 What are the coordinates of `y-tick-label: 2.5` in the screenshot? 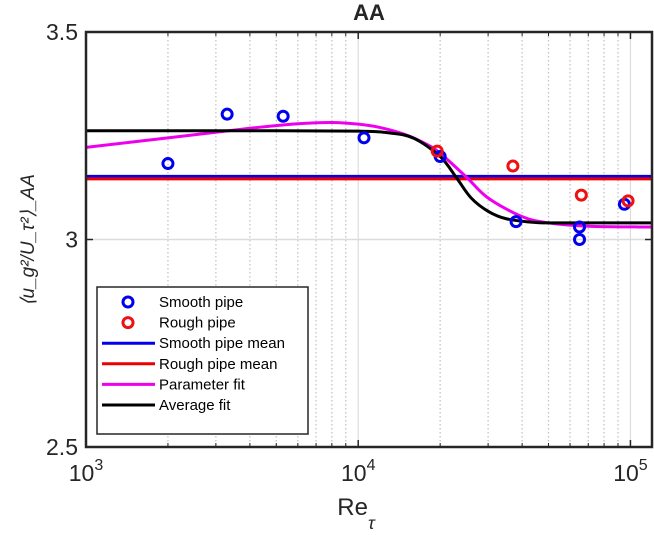 It's located at (62, 447).